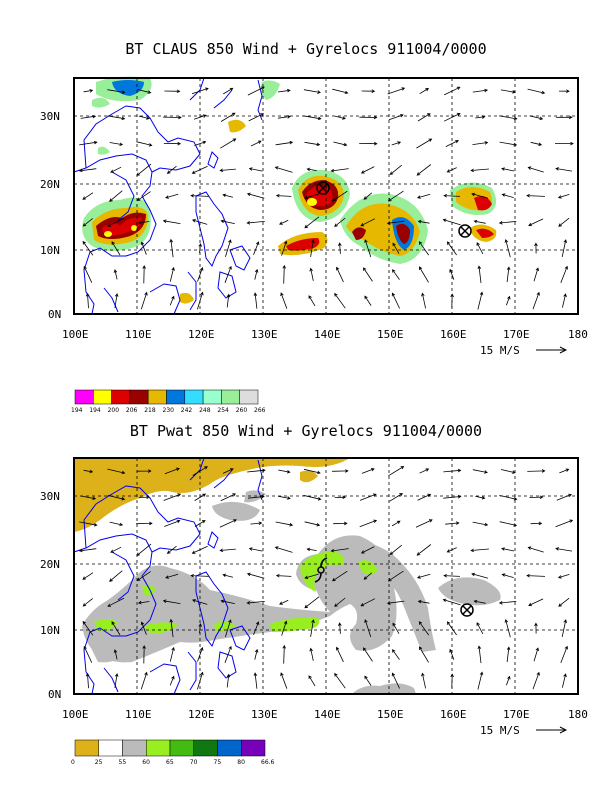  I want to click on lon-label: 180, so click(578, 334).